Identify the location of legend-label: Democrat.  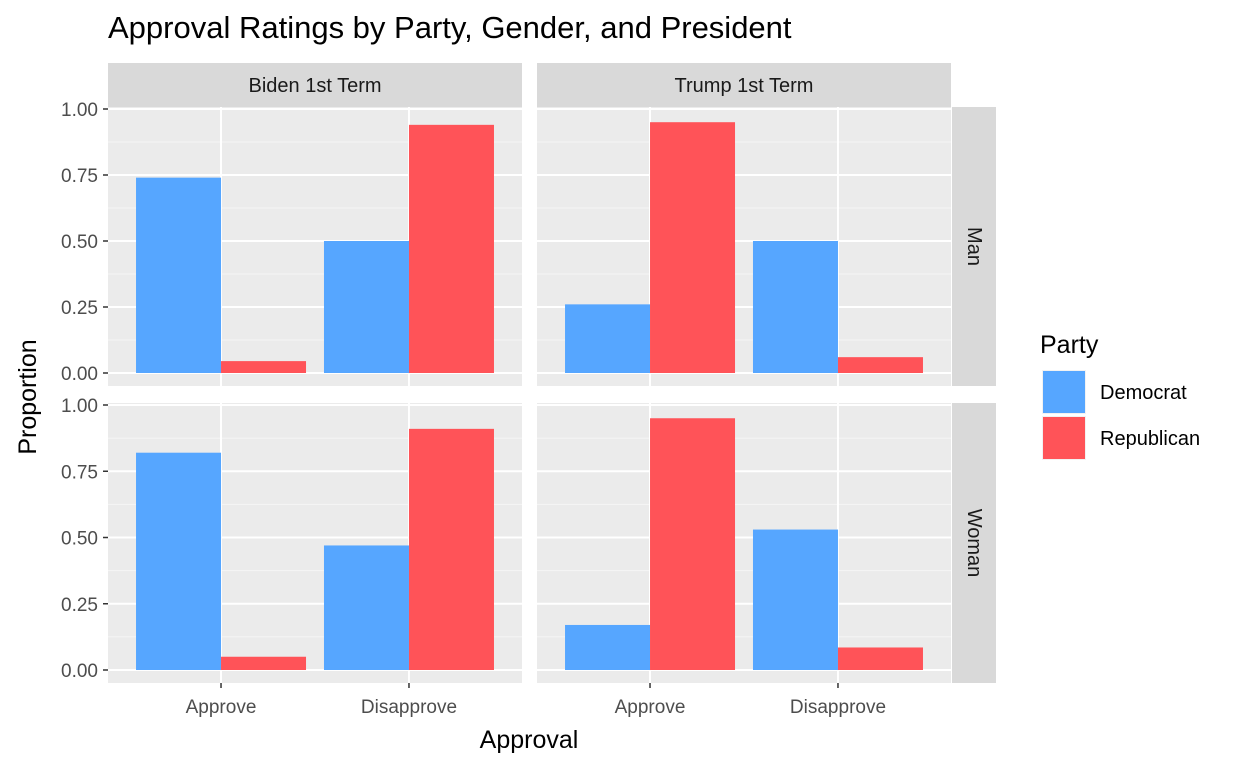
(1143, 393).